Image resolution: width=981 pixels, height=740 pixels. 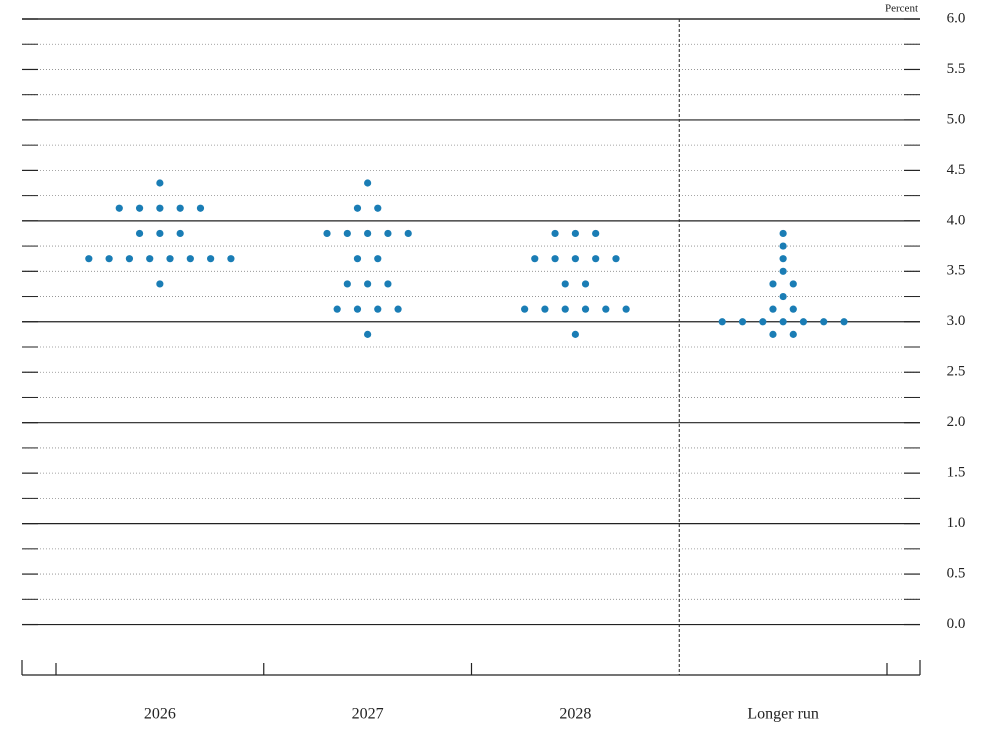 What do you see at coordinates (368, 714) in the screenshot?
I see `x-tick-label: 2027` at bounding box center [368, 714].